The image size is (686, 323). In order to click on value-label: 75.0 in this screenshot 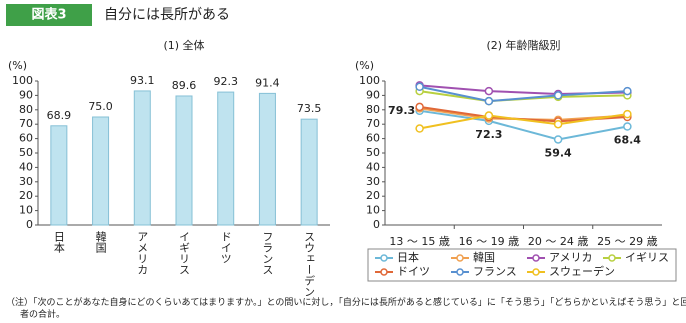, I will do `click(100, 106)`.